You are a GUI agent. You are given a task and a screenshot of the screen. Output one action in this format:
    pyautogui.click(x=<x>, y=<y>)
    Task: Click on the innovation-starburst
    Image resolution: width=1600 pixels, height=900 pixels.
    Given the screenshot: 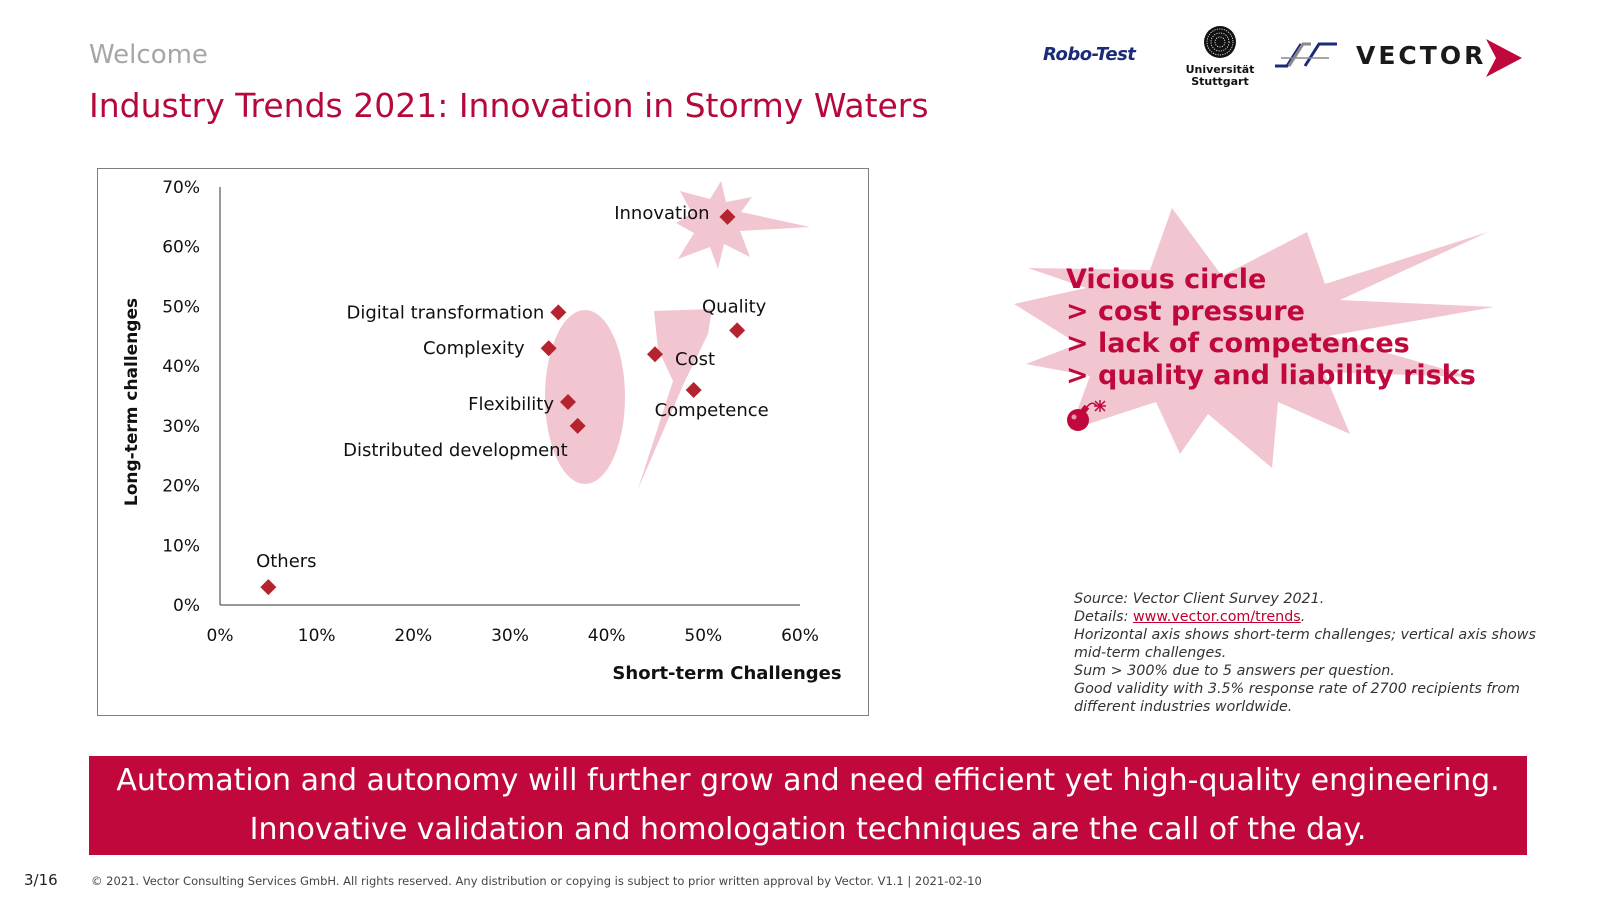 What is the action you would take?
    pyautogui.click(x=743, y=225)
    